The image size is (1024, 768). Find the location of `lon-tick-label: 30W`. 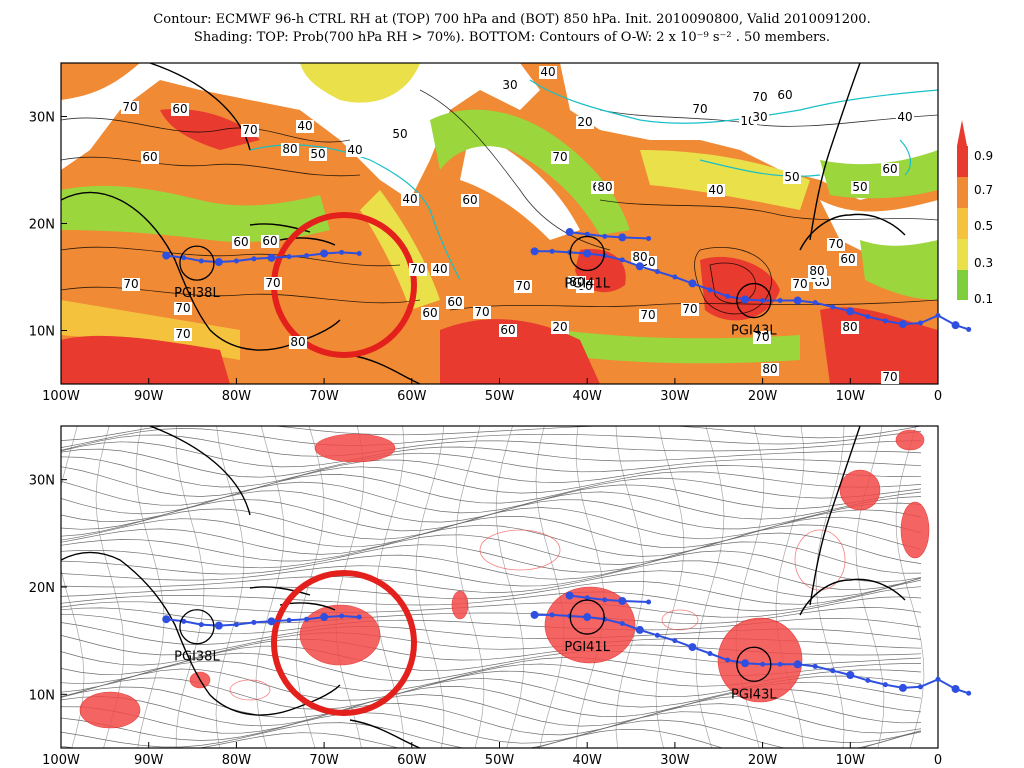

lon-tick-label: 30W is located at coordinates (675, 760).